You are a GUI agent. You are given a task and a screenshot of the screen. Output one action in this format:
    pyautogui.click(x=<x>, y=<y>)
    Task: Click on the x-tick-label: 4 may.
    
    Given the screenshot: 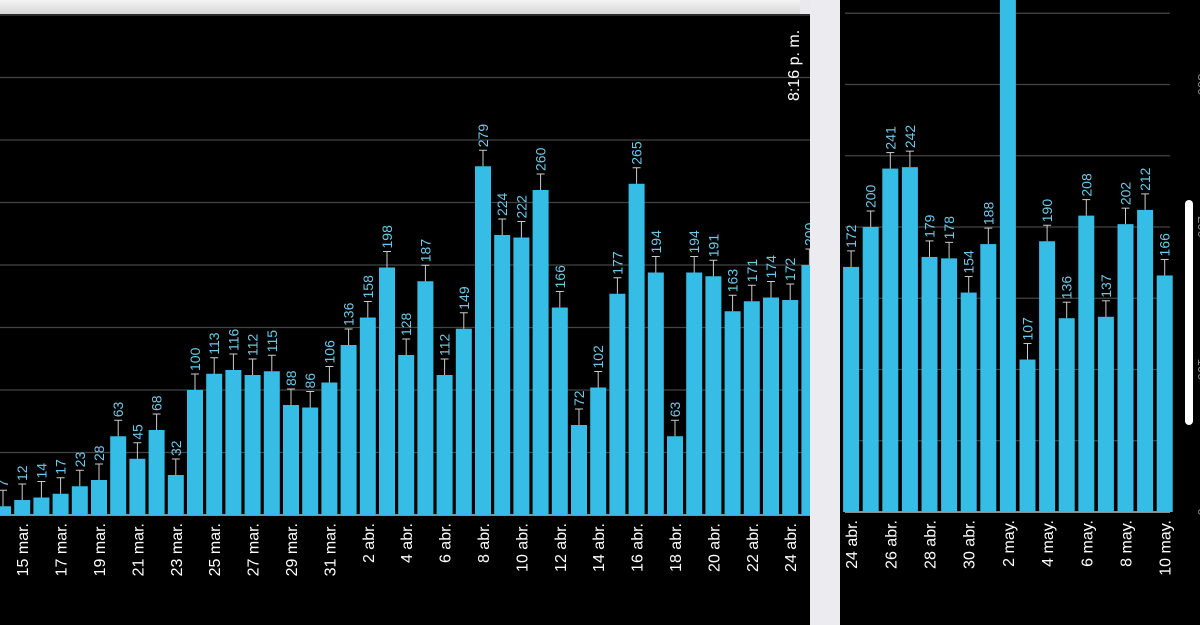 What is the action you would take?
    pyautogui.click(x=1048, y=543)
    